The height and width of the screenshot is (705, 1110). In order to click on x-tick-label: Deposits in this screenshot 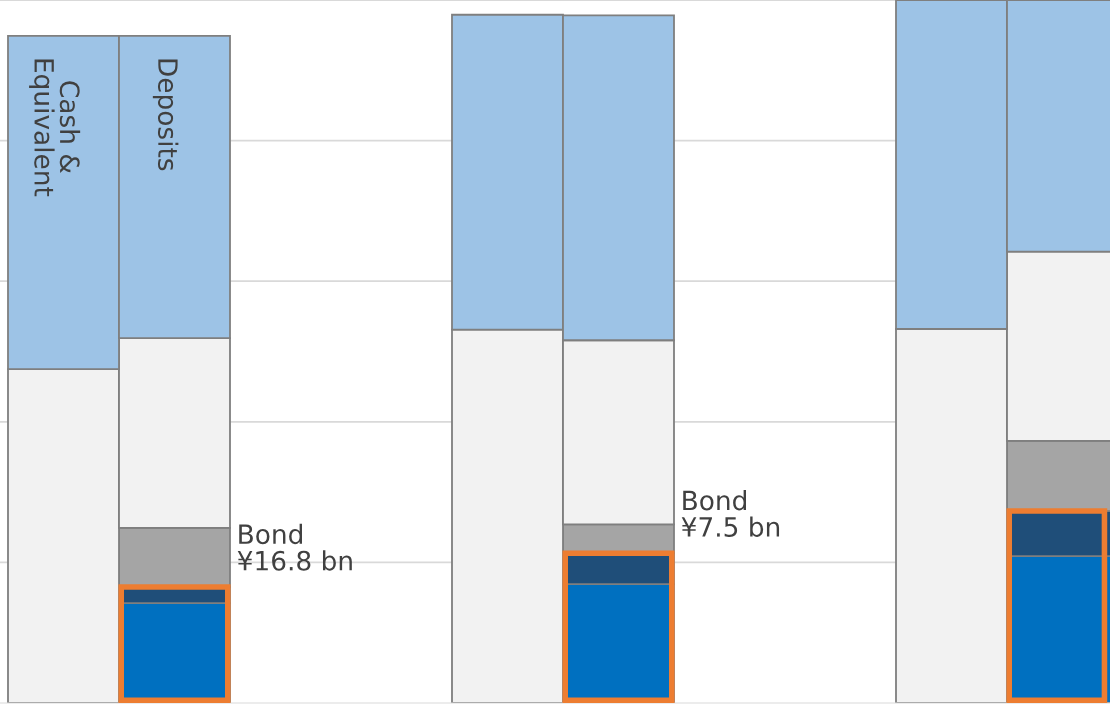, I will do `click(165, 115)`.